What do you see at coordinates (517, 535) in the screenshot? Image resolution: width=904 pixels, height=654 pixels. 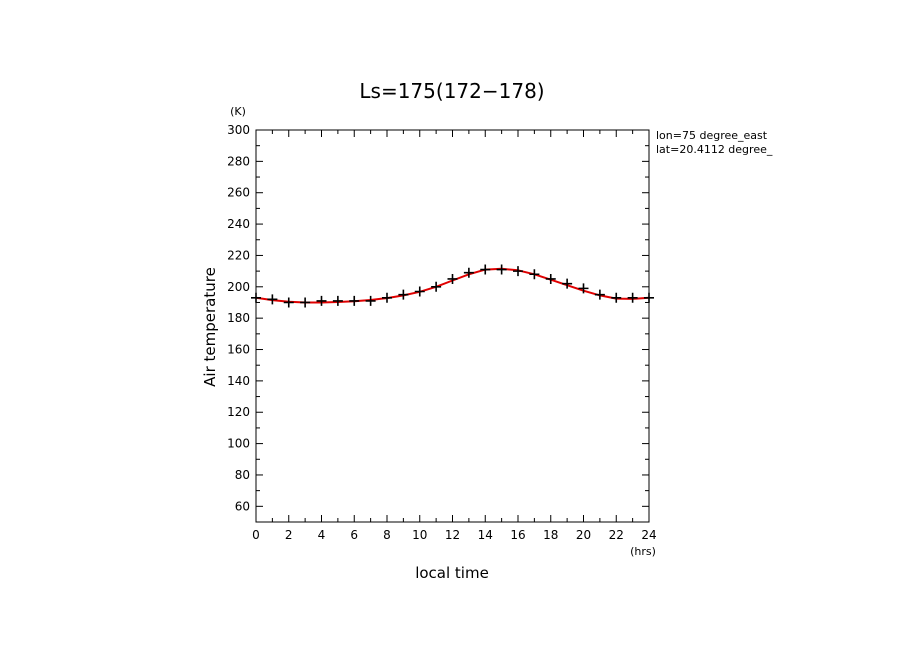 I see `x-tick-label: 16` at bounding box center [517, 535].